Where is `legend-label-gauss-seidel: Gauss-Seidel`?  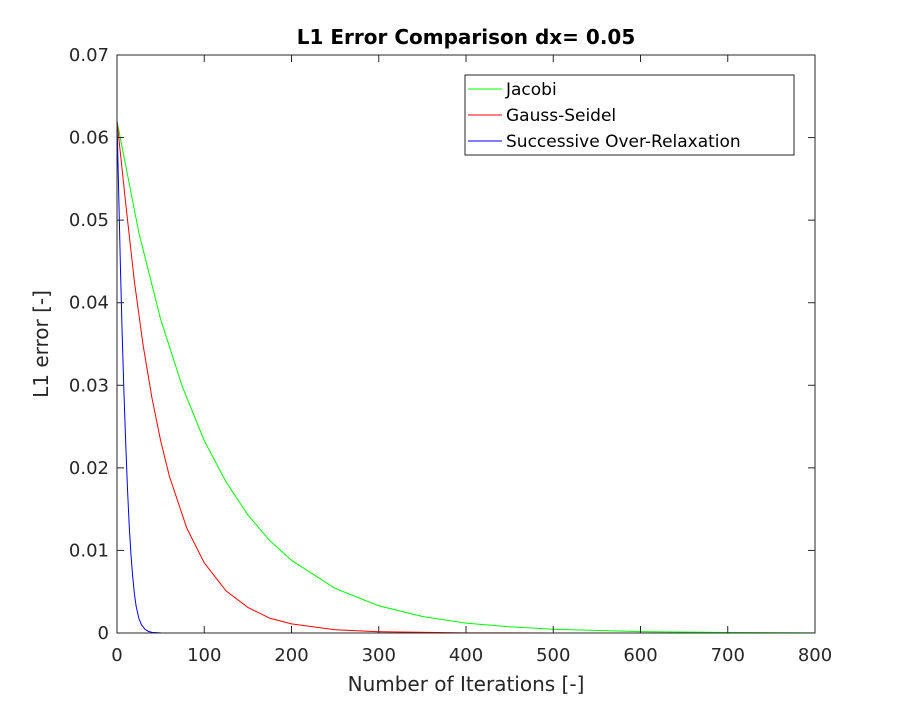 legend-label-gauss-seidel: Gauss-Seidel is located at coordinates (561, 116).